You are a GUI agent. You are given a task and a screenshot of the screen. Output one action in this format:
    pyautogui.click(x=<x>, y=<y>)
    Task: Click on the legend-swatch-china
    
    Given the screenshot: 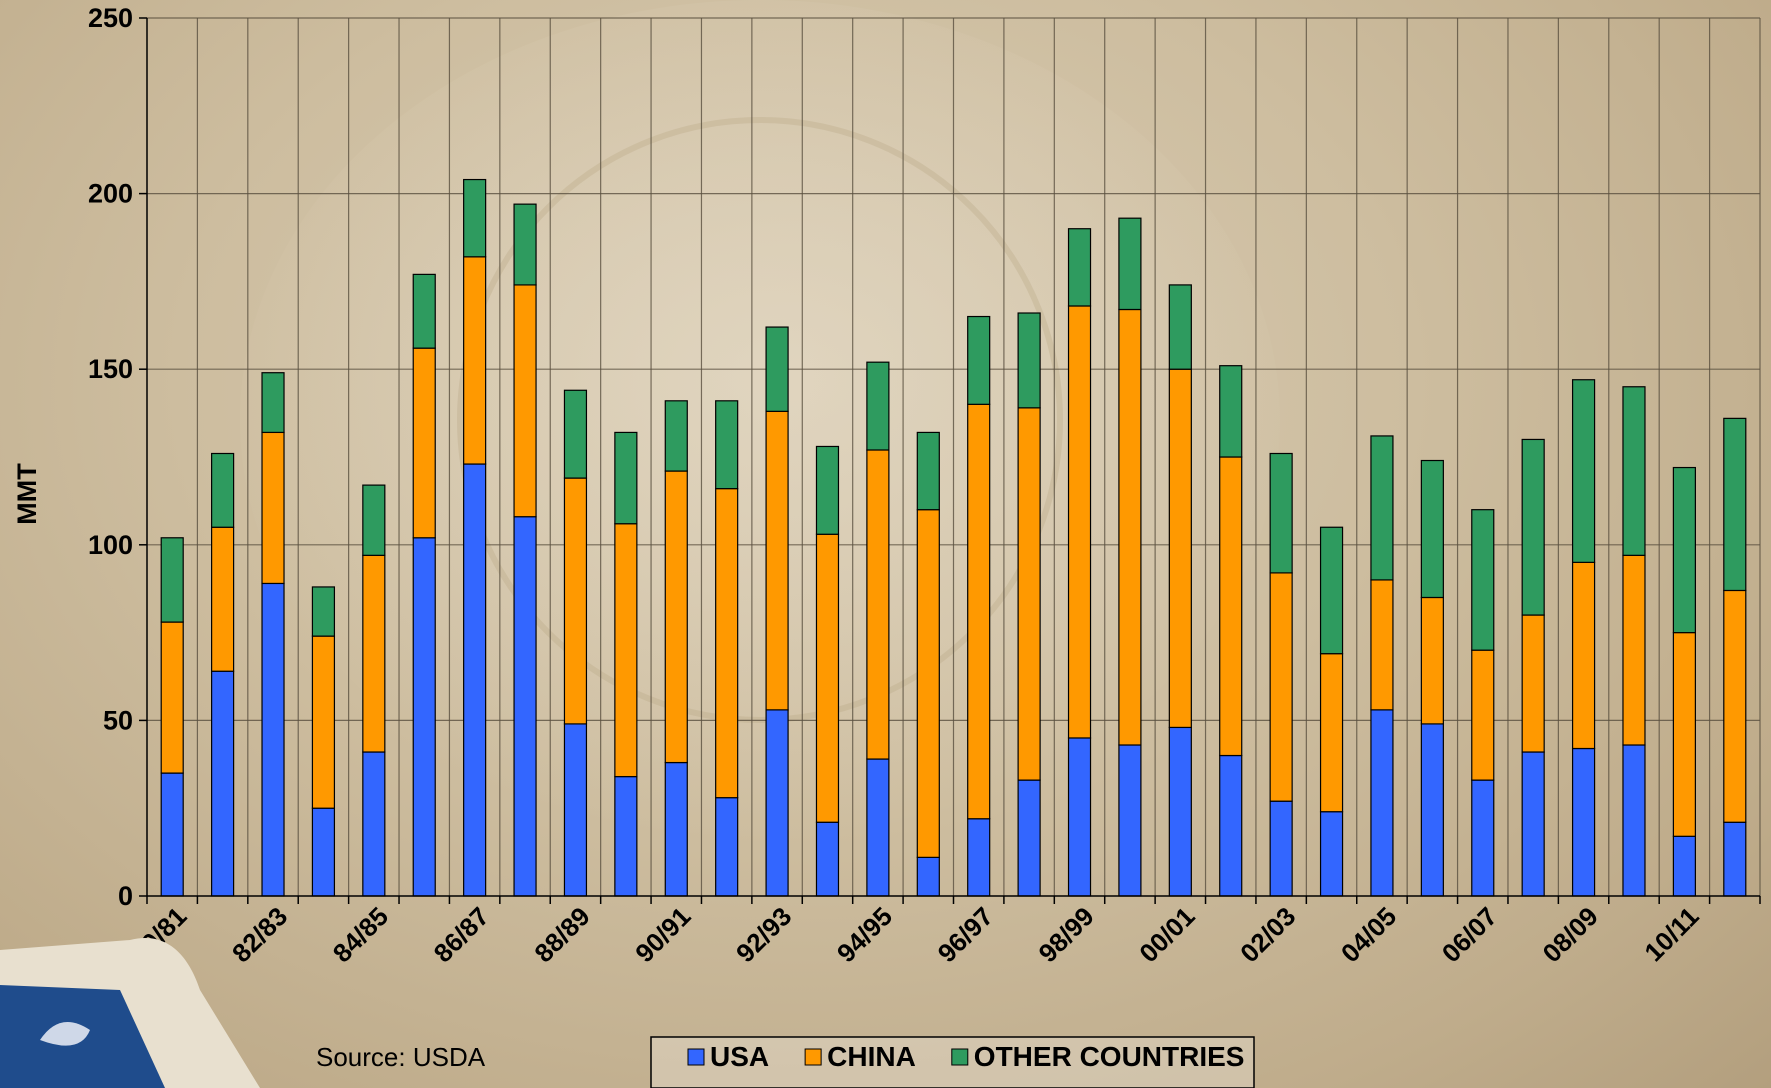 What is the action you would take?
    pyautogui.click(x=813, y=1057)
    